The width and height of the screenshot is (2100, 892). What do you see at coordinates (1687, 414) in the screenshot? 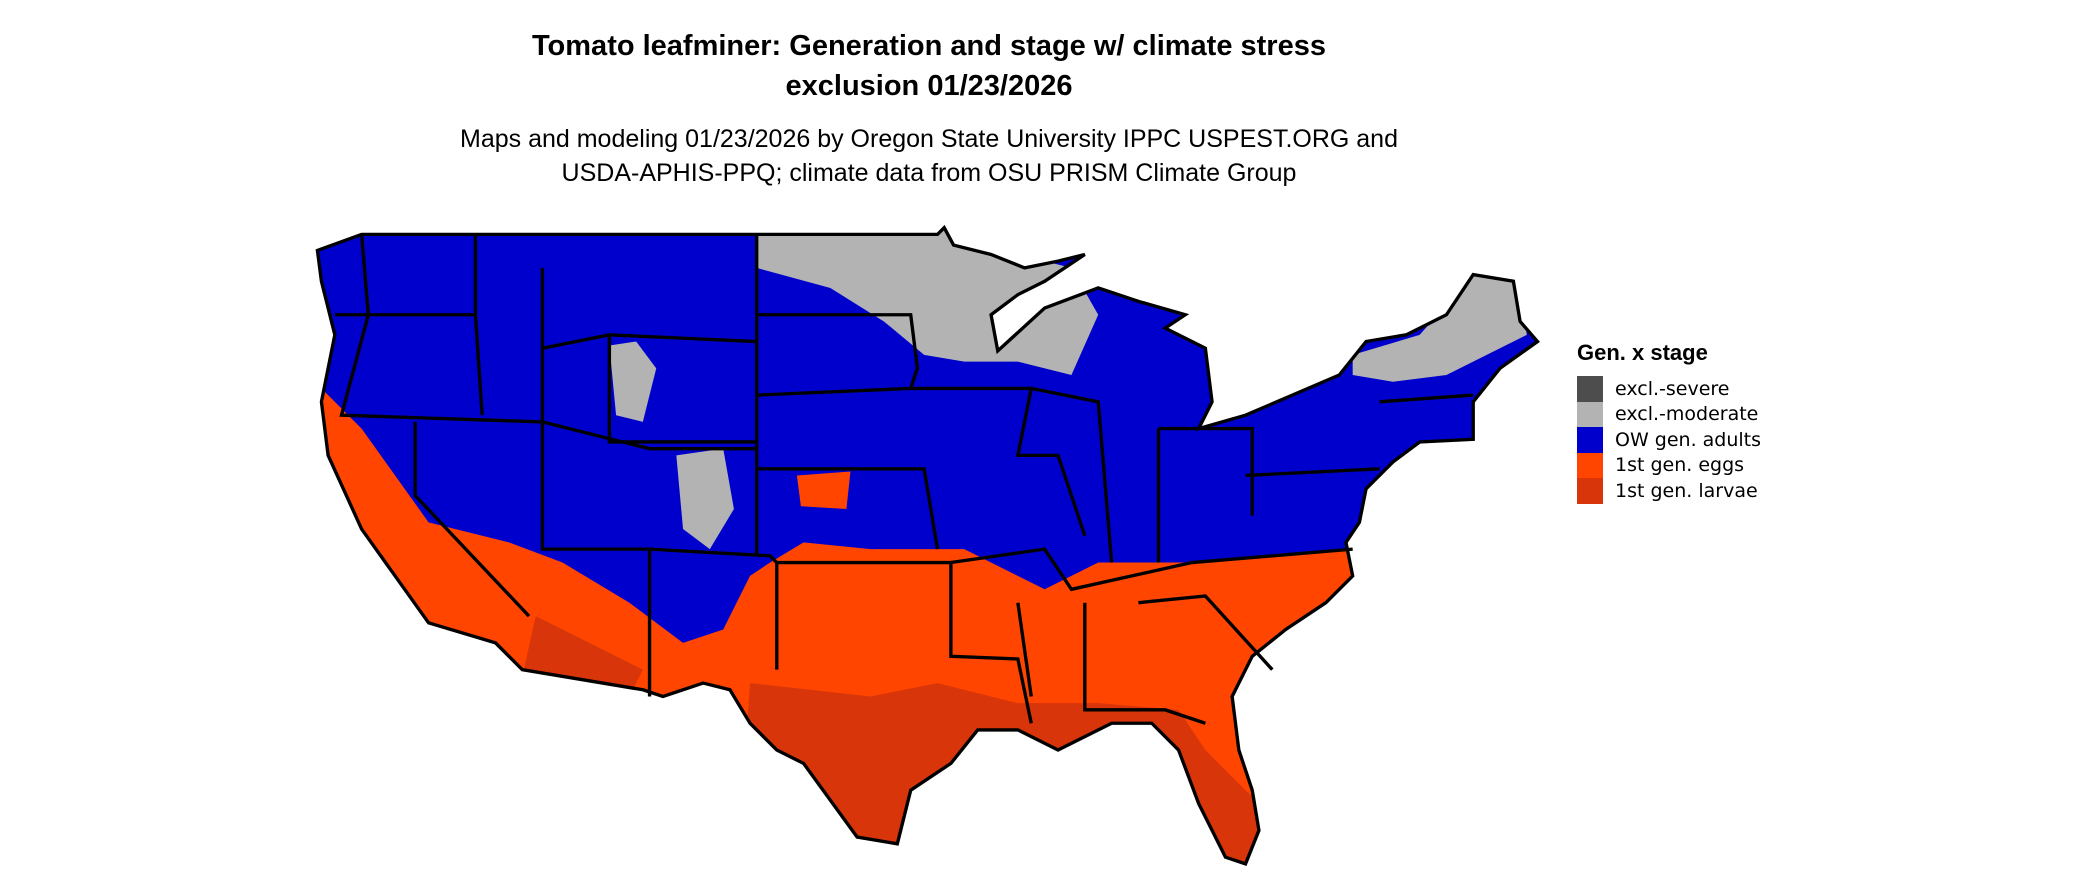
I see `legend-label: excl.-moderate` at bounding box center [1687, 414].